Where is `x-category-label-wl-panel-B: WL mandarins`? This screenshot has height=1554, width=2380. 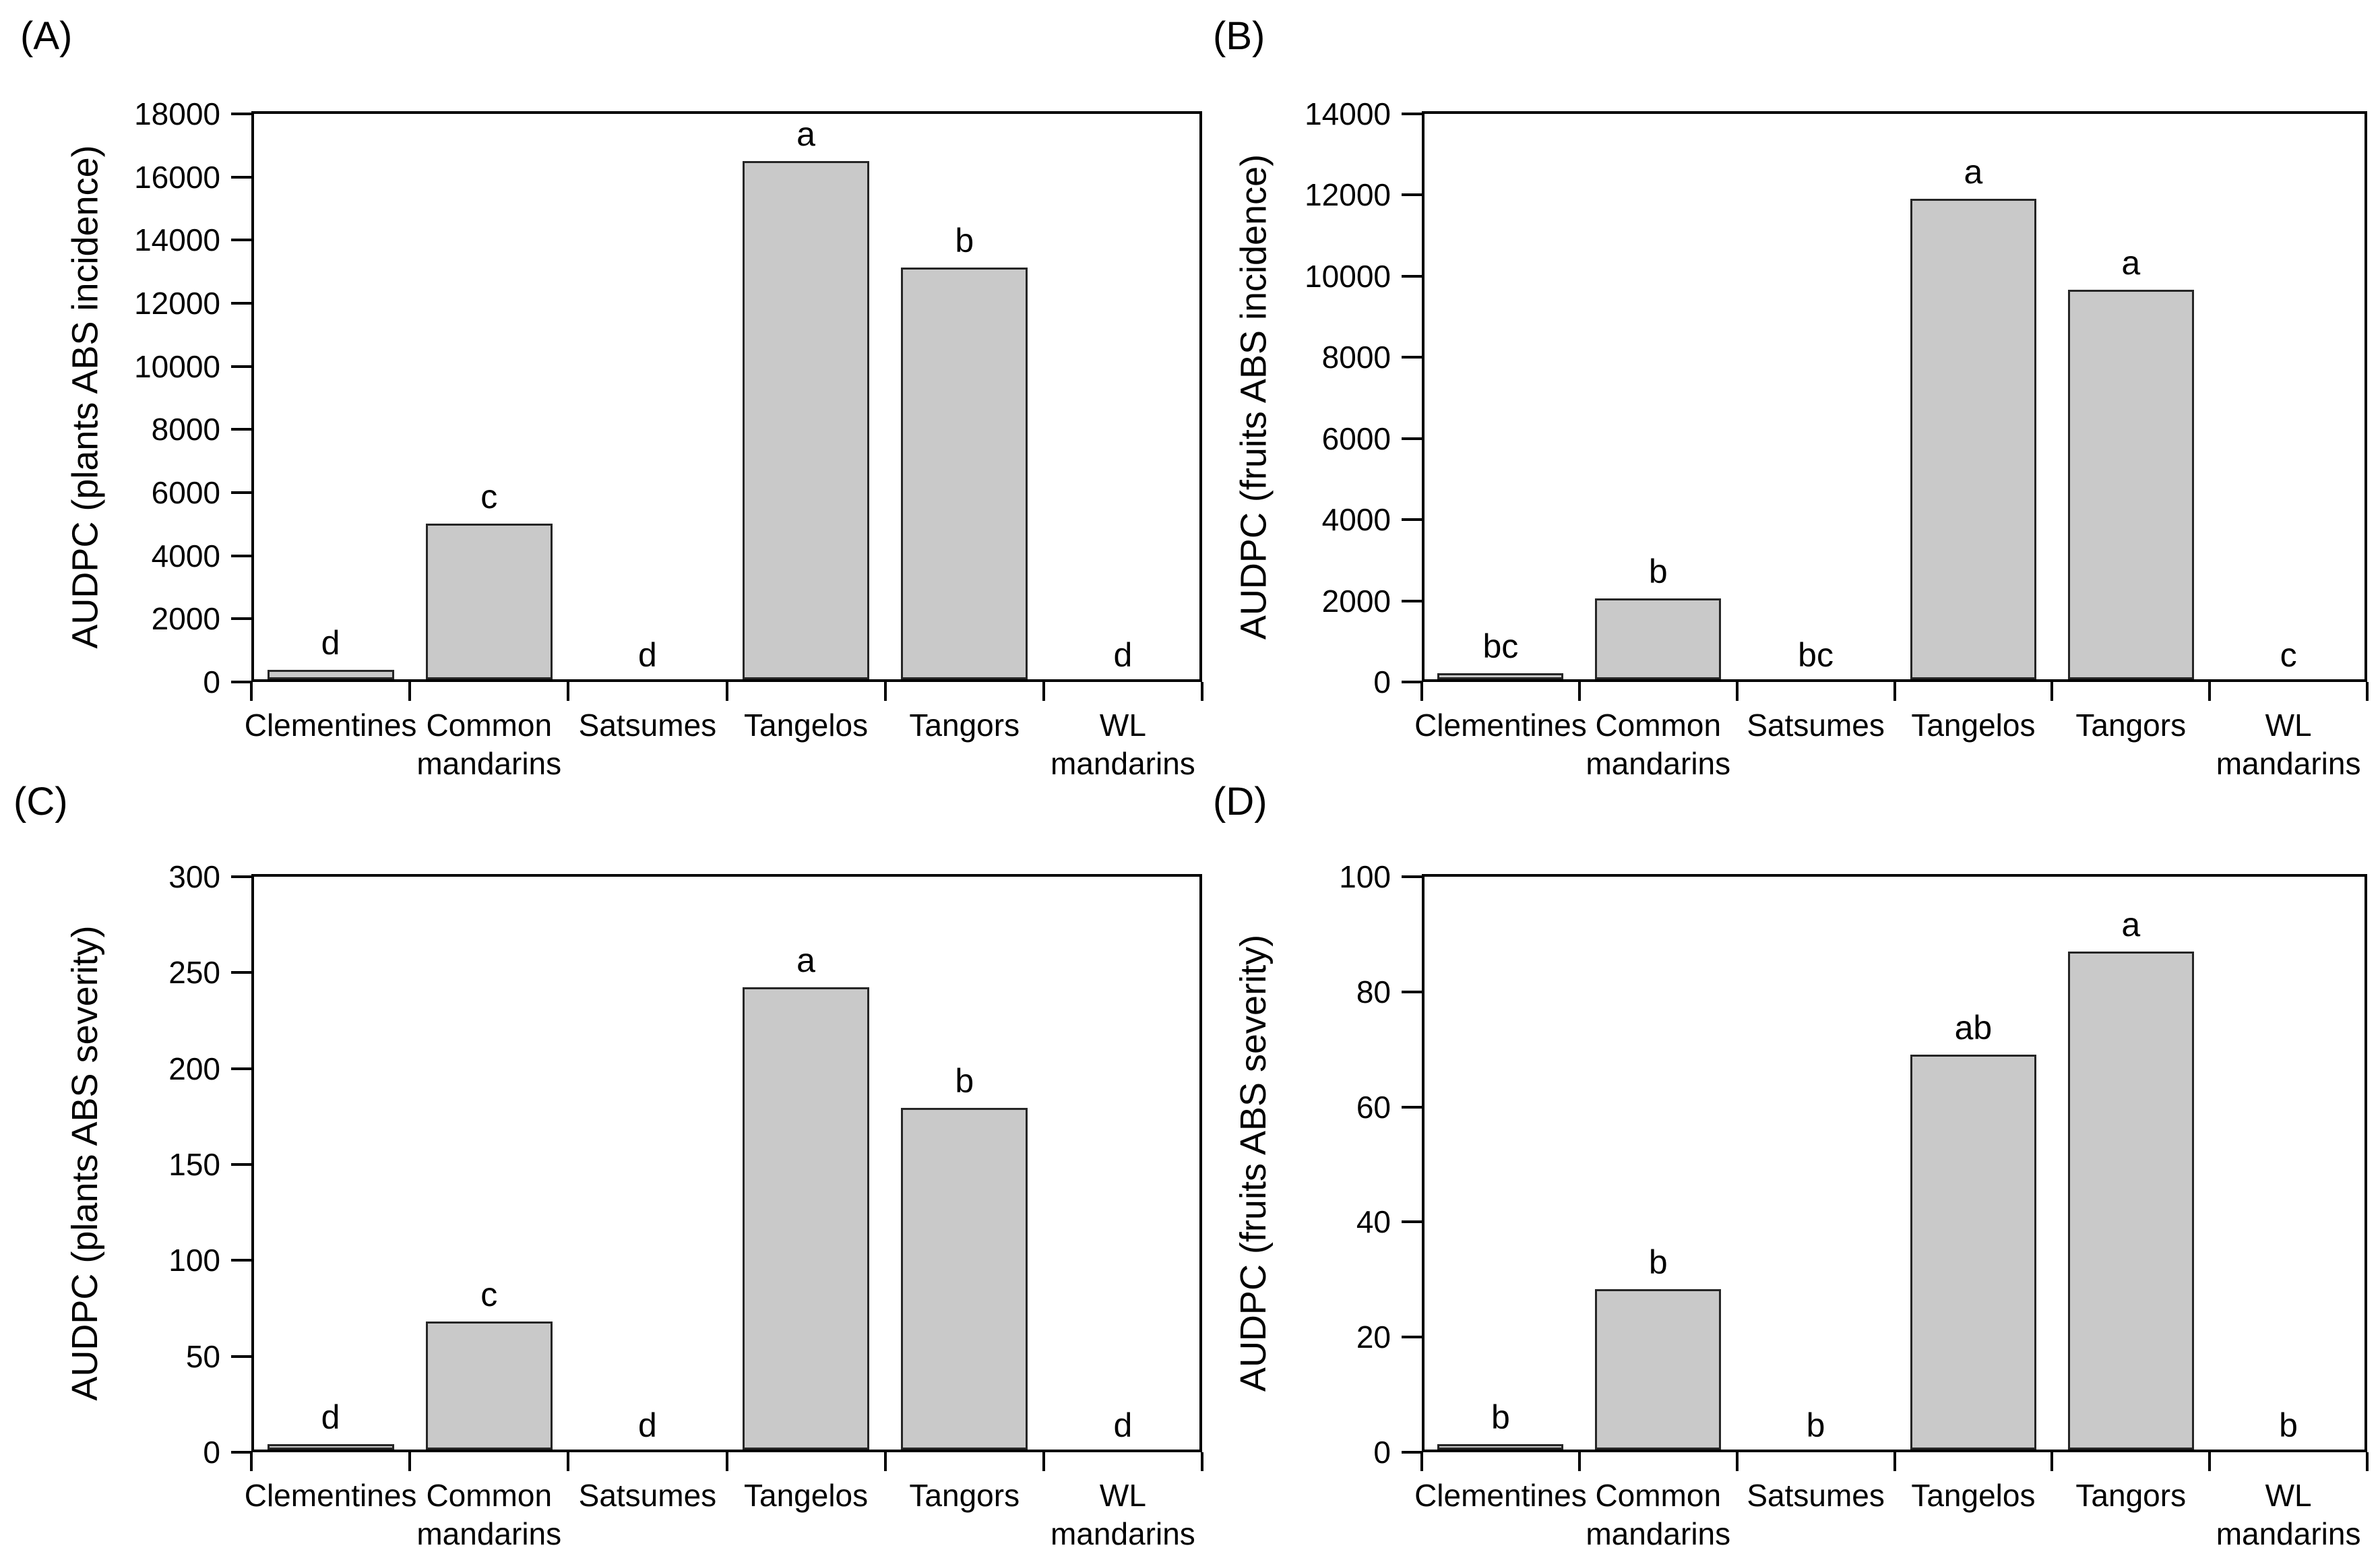
x-category-label-wl-panel-B: WL mandarins is located at coordinates (2289, 745).